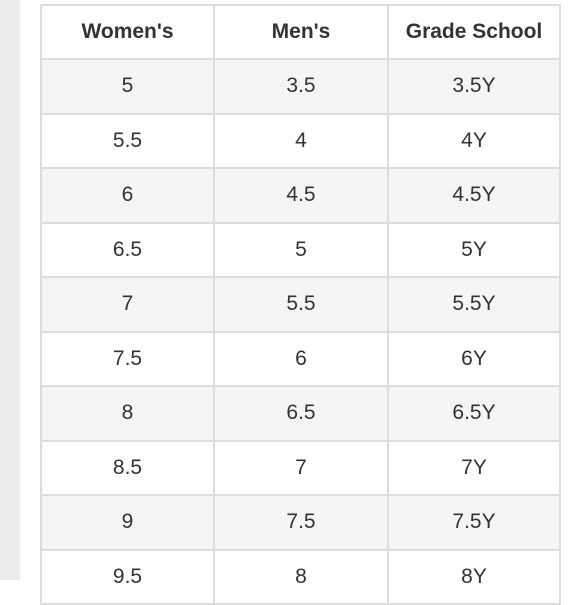 The height and width of the screenshot is (605, 580). I want to click on cell-mens: 4.5, so click(301, 195).